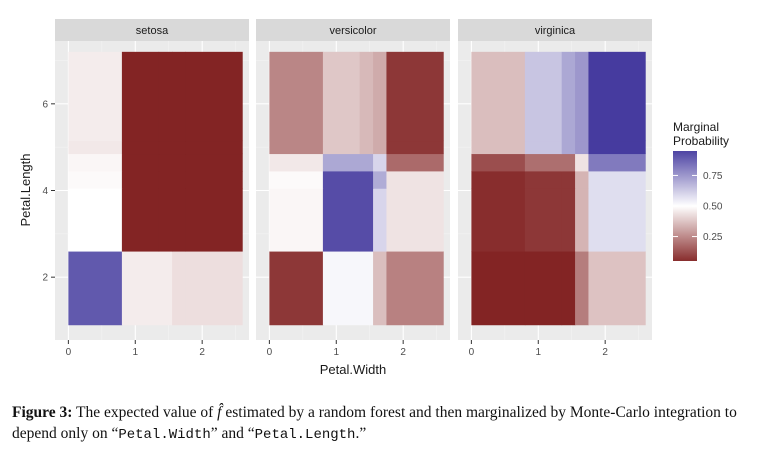 The height and width of the screenshot is (463, 783). What do you see at coordinates (305, 435) in the screenshot?
I see `caption-code-petal-length: Petal.Length` at bounding box center [305, 435].